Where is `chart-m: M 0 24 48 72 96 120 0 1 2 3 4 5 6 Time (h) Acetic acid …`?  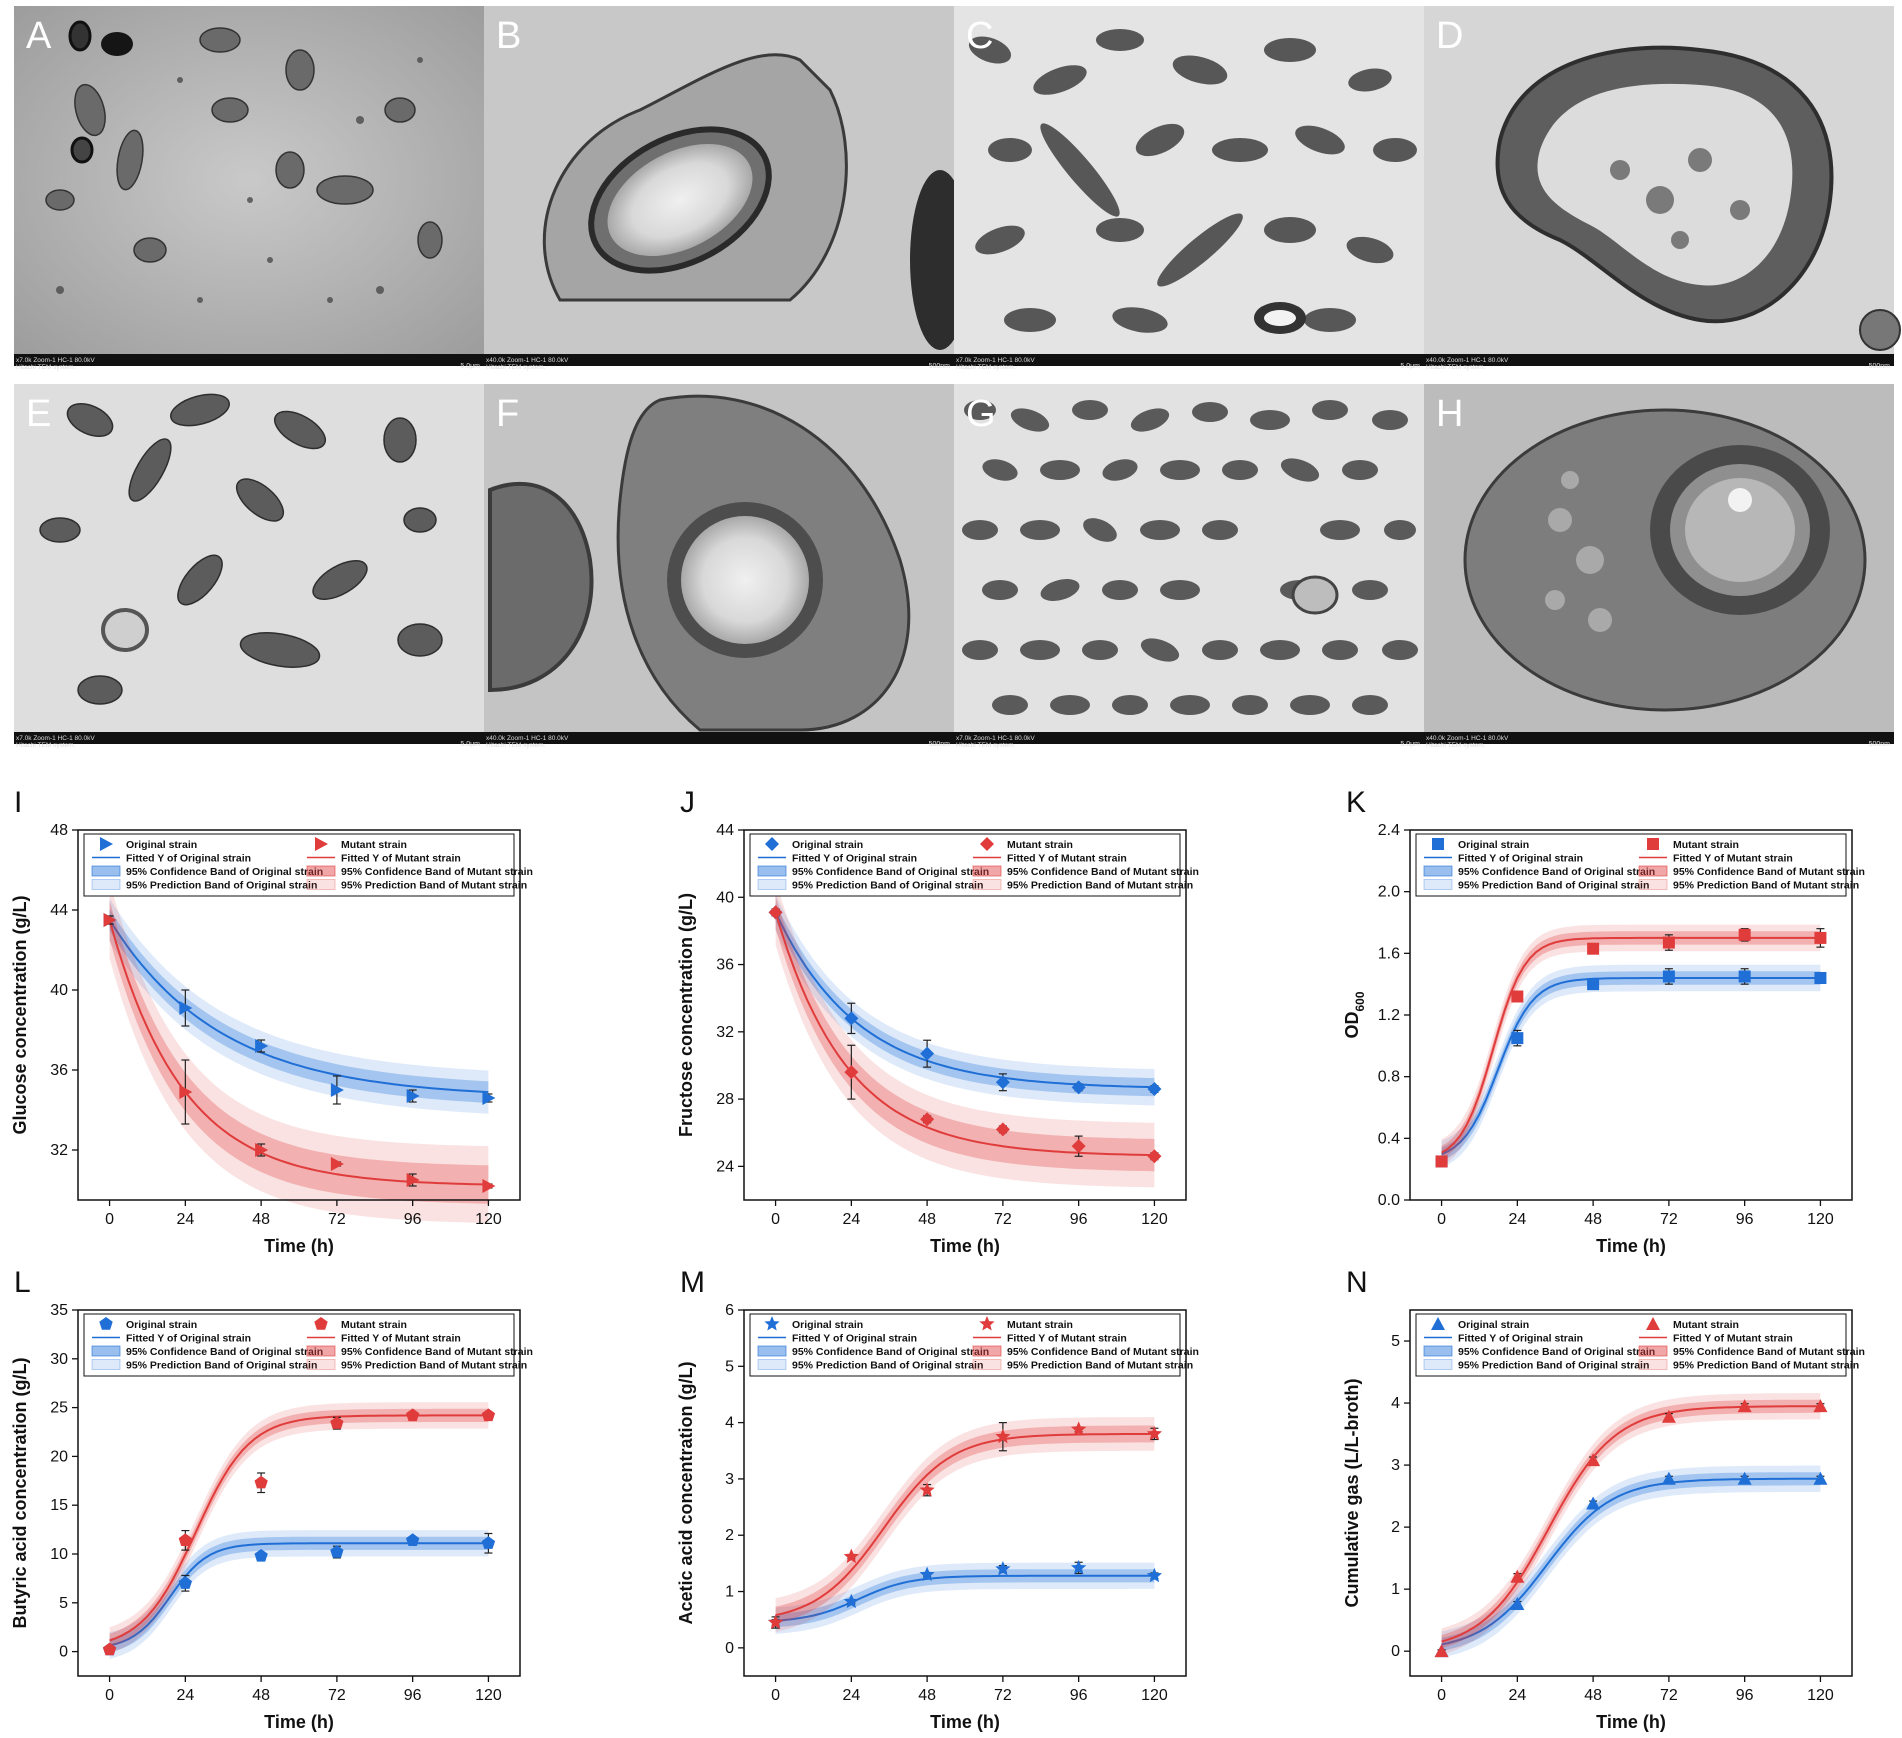 chart-m: M 0 24 48 72 96 120 0 1 2 3 4 5 6 Time (h) Acetic acid … is located at coordinates (937, 1499).